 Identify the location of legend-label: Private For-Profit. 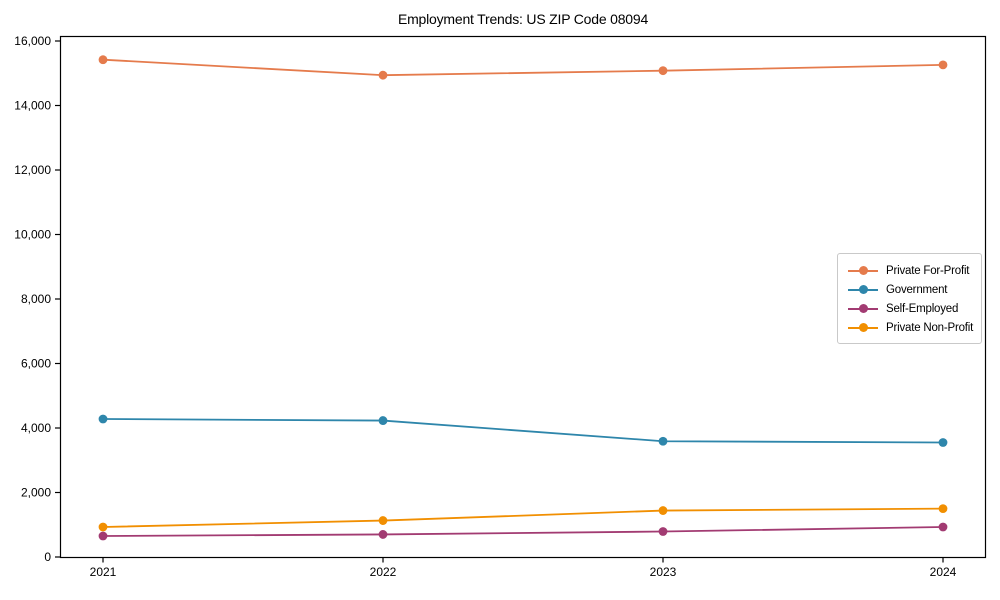
(928, 270).